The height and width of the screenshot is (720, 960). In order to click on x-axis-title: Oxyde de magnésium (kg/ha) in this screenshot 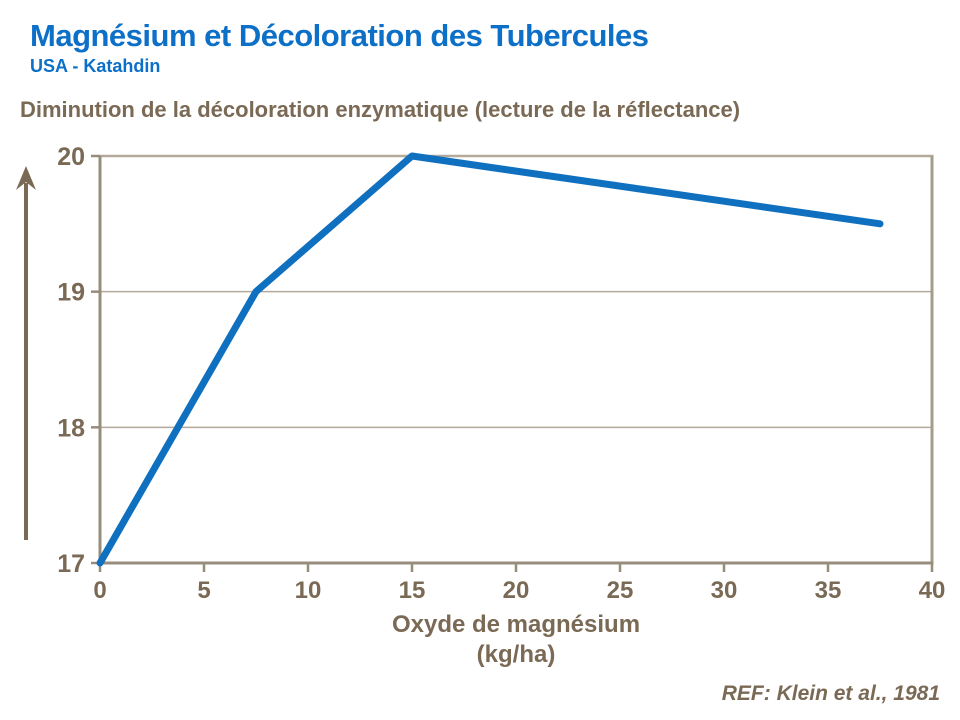, I will do `click(480, 640)`.